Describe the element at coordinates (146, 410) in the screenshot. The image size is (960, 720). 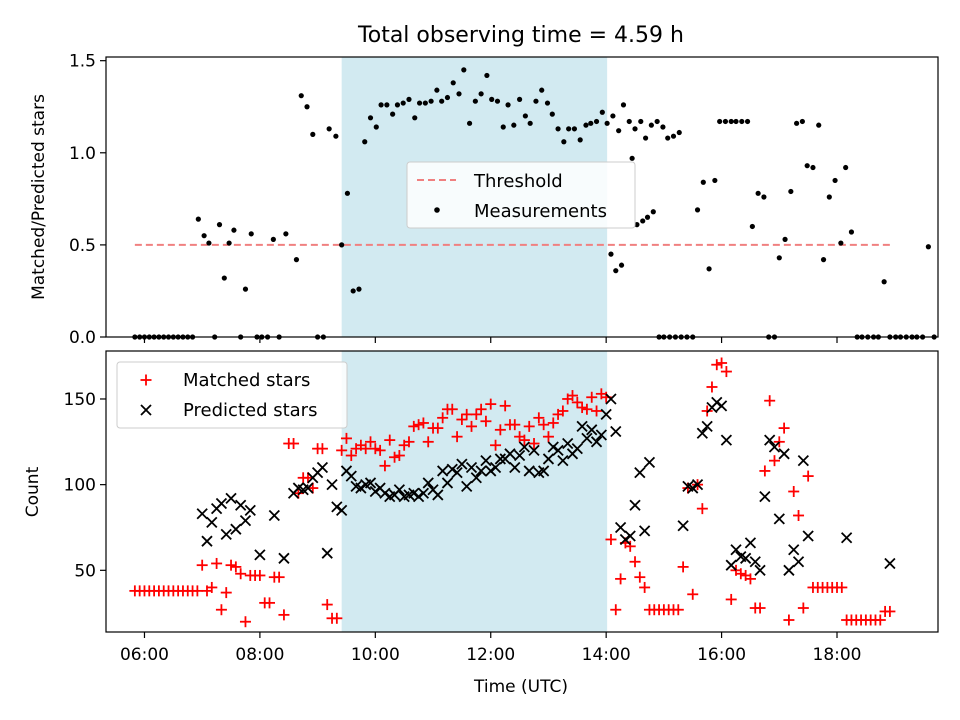
I see `predicted-stars-legend-marker` at that location.